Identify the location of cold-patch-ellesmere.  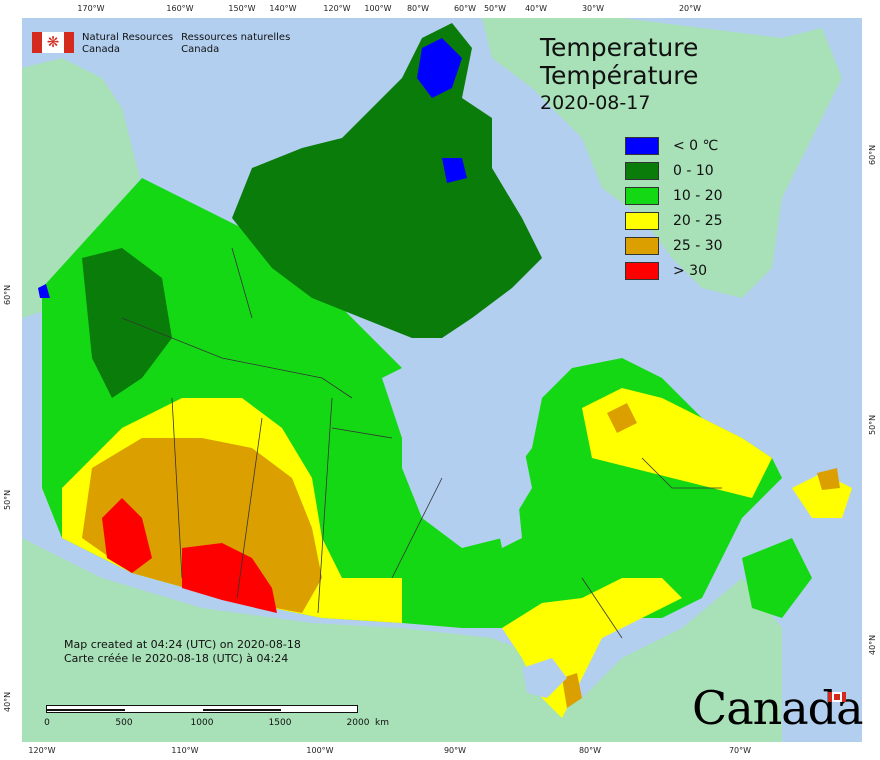
(439, 68).